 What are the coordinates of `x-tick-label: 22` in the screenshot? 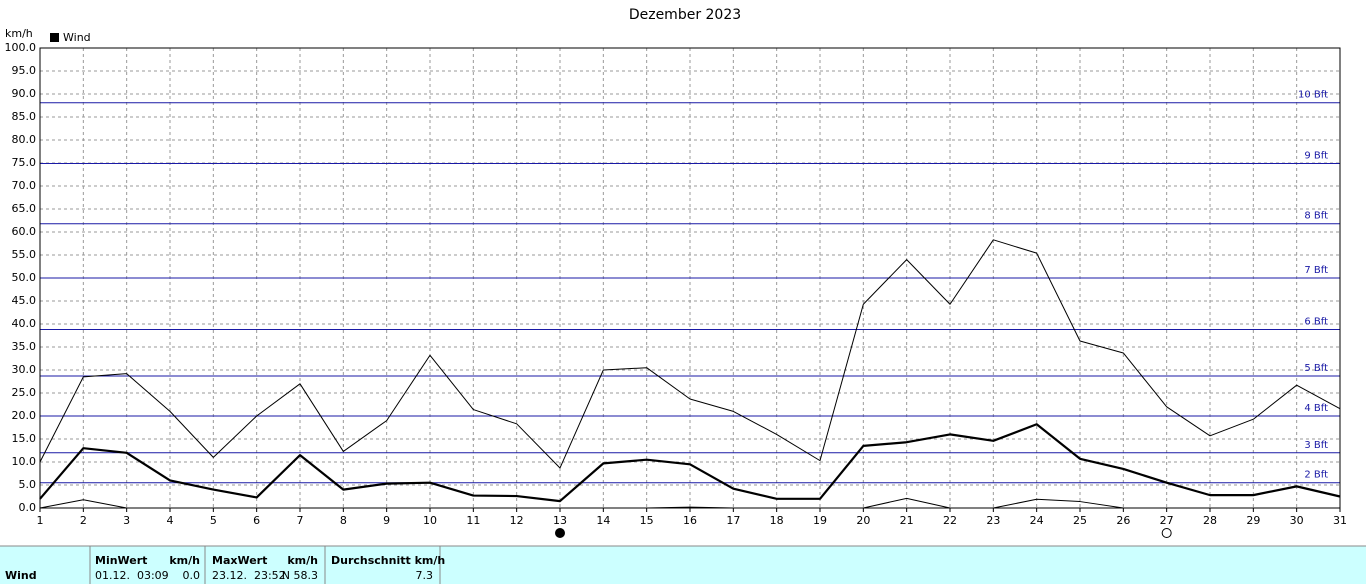 It's located at (950, 520).